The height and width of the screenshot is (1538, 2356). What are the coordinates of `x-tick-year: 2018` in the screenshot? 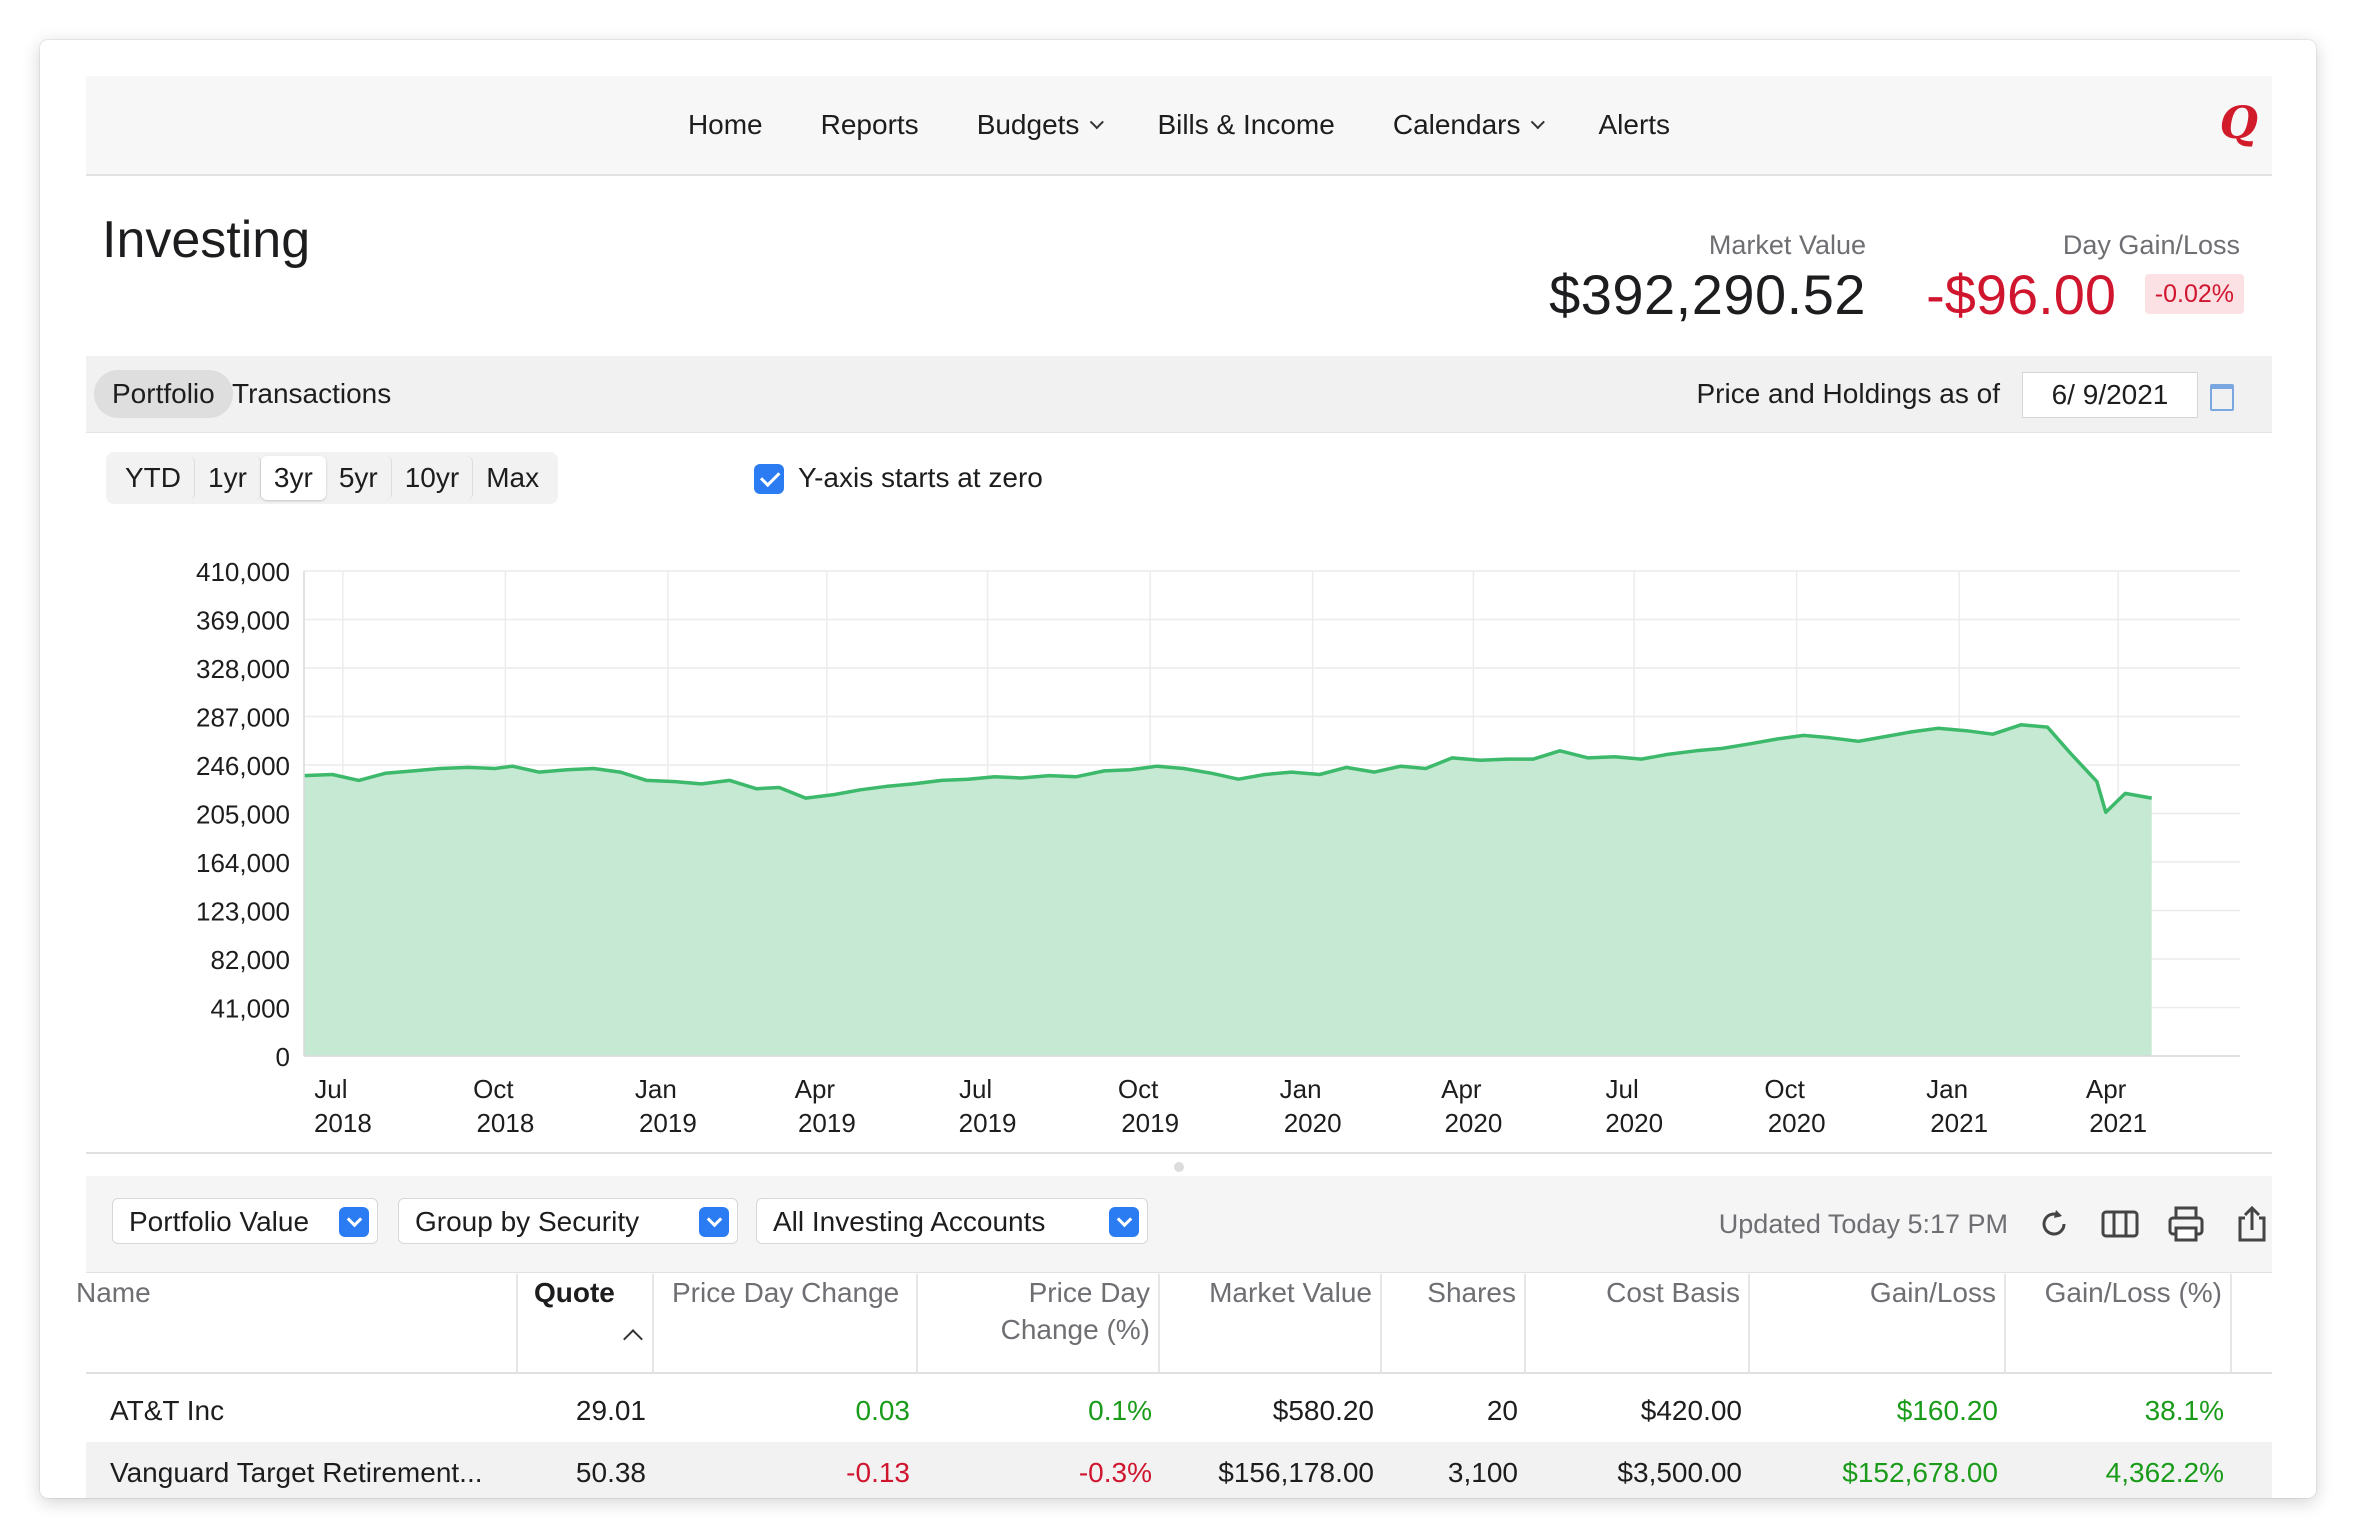 It's located at (343, 1123).